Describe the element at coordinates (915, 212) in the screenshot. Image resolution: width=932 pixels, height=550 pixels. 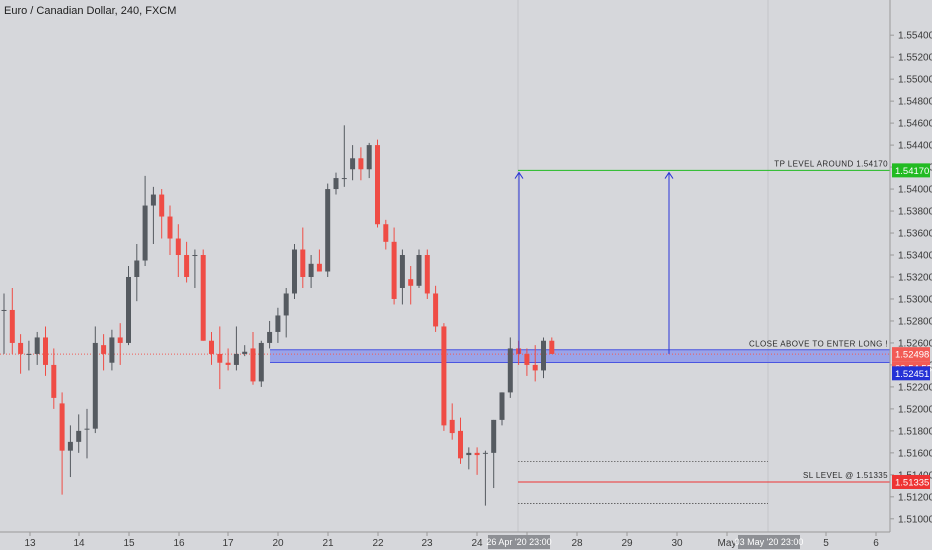
I see `y-tick-label: 1.53800` at that location.